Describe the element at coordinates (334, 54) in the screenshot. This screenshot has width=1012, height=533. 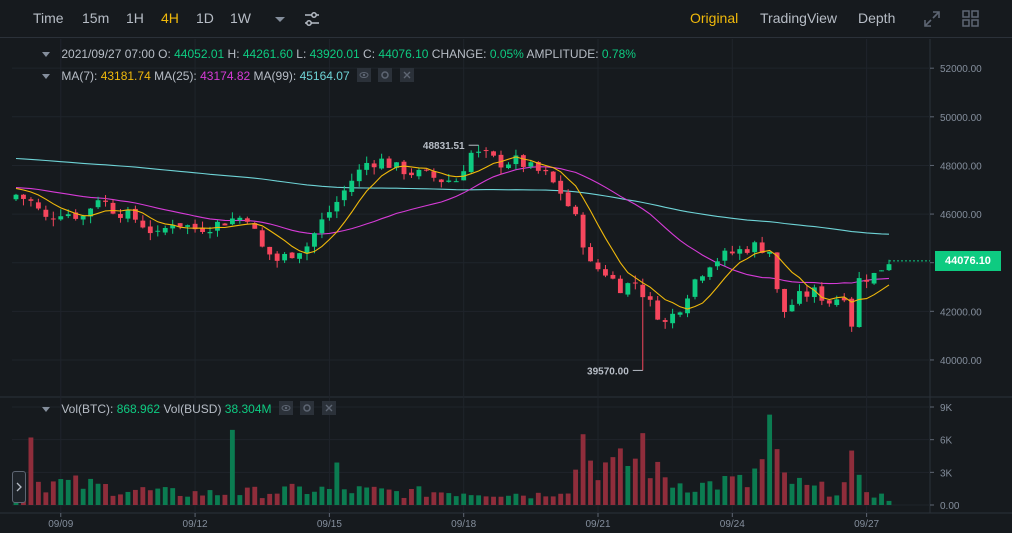
I see `low-value: 43920.01` at that location.